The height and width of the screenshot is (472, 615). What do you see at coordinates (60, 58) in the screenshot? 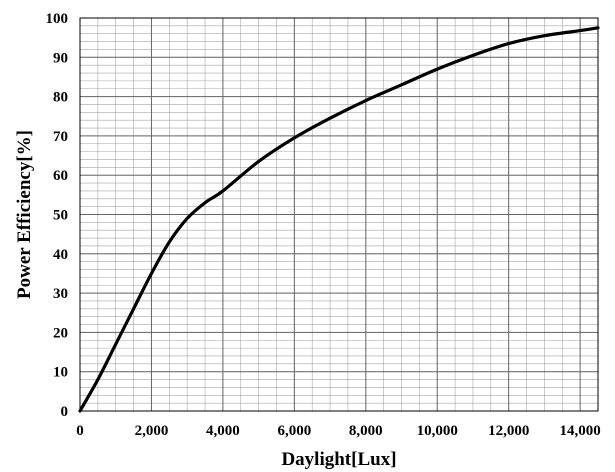
I see `y-tick-label: 90` at bounding box center [60, 58].